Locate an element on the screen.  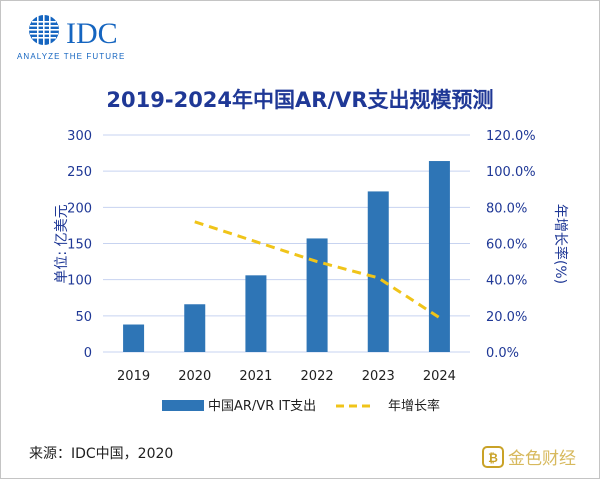
y-tick-label: 50 is located at coordinates (83, 317).